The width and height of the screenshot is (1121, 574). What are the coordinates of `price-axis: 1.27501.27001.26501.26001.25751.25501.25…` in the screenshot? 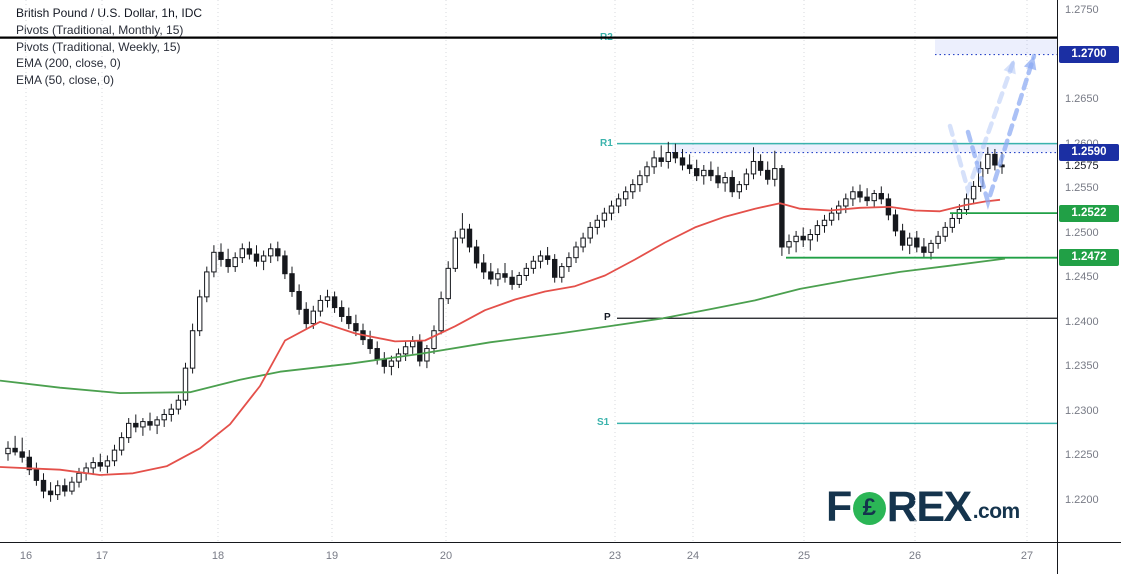 It's located at (1089, 271).